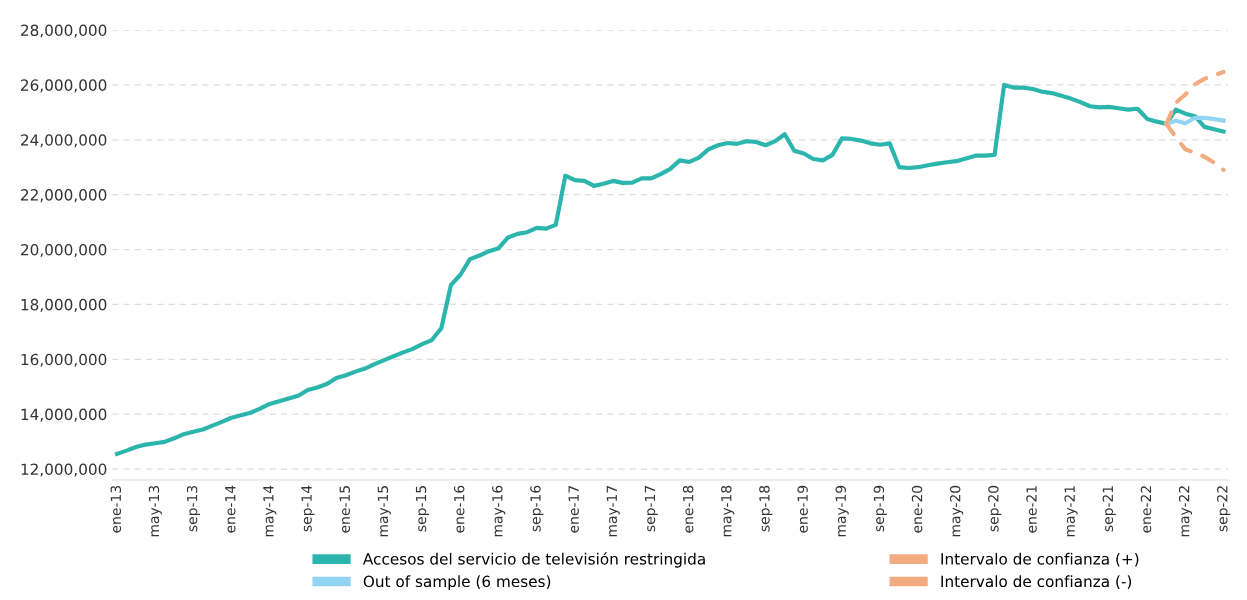  I want to click on x-tick-label: may-15, so click(384, 511).